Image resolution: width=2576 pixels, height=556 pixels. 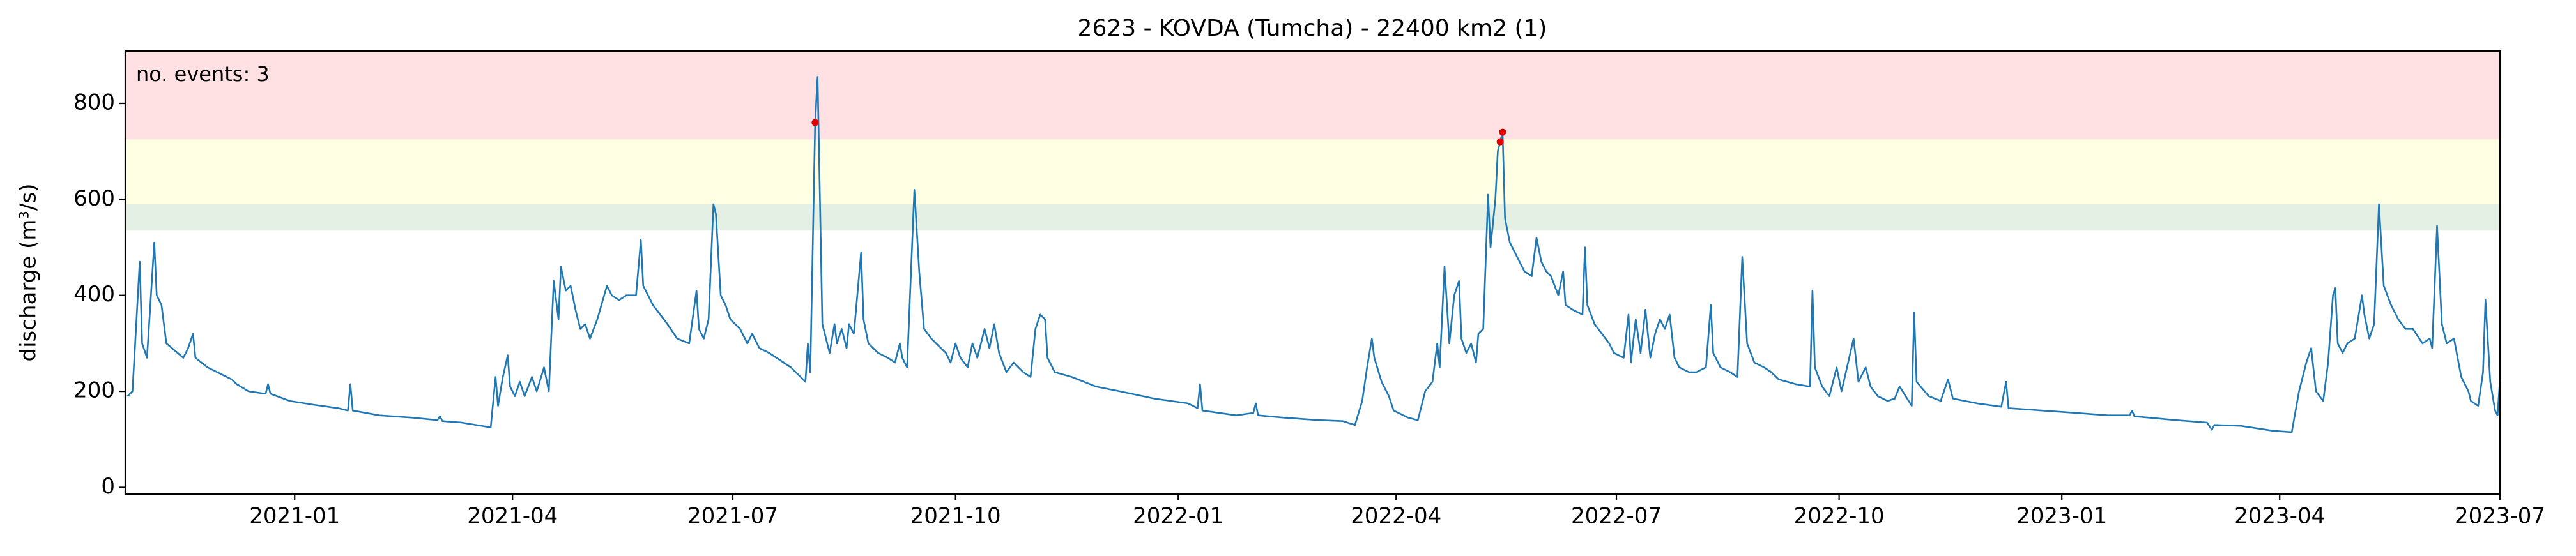 What do you see at coordinates (203, 74) in the screenshot?
I see `event-count: no. events: 3` at bounding box center [203, 74].